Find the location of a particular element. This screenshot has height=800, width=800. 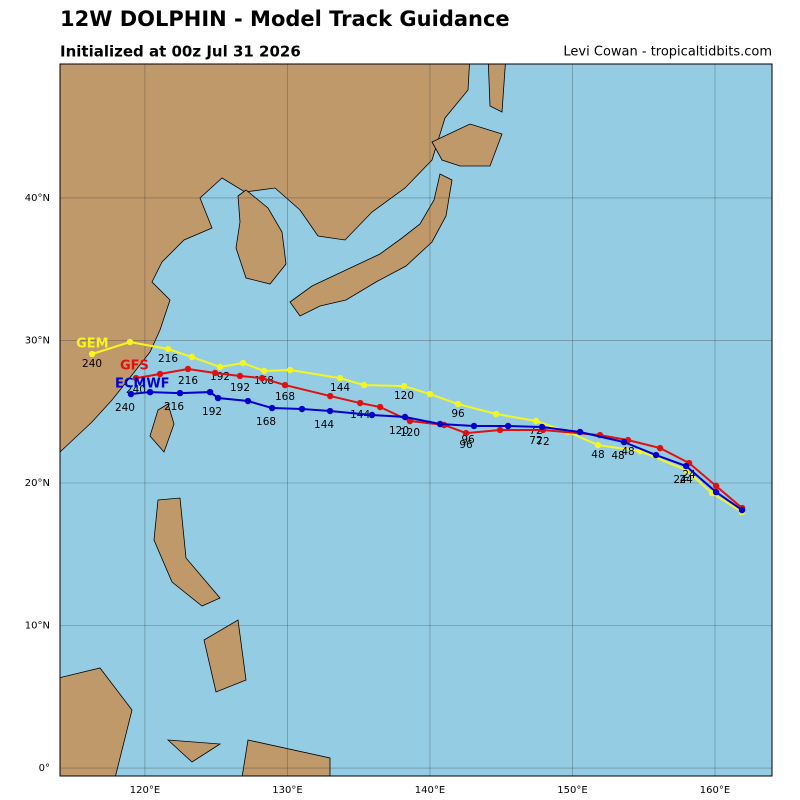

mindanao is located at coordinates (225, 656).